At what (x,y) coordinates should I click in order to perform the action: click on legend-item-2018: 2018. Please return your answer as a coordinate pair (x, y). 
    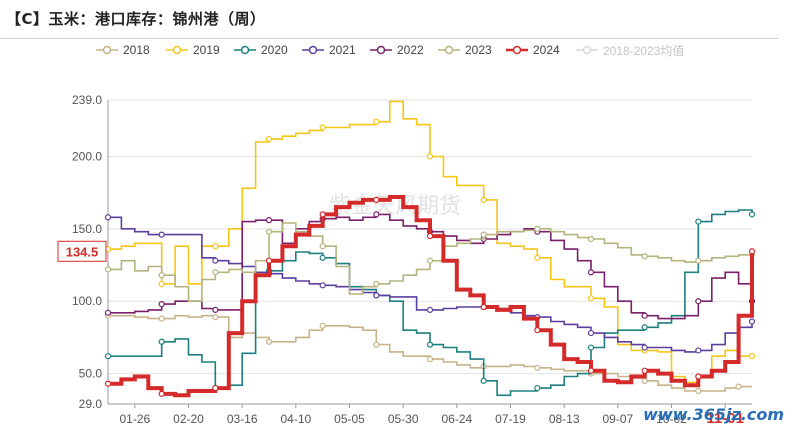
    Looking at the image, I should click on (123, 50).